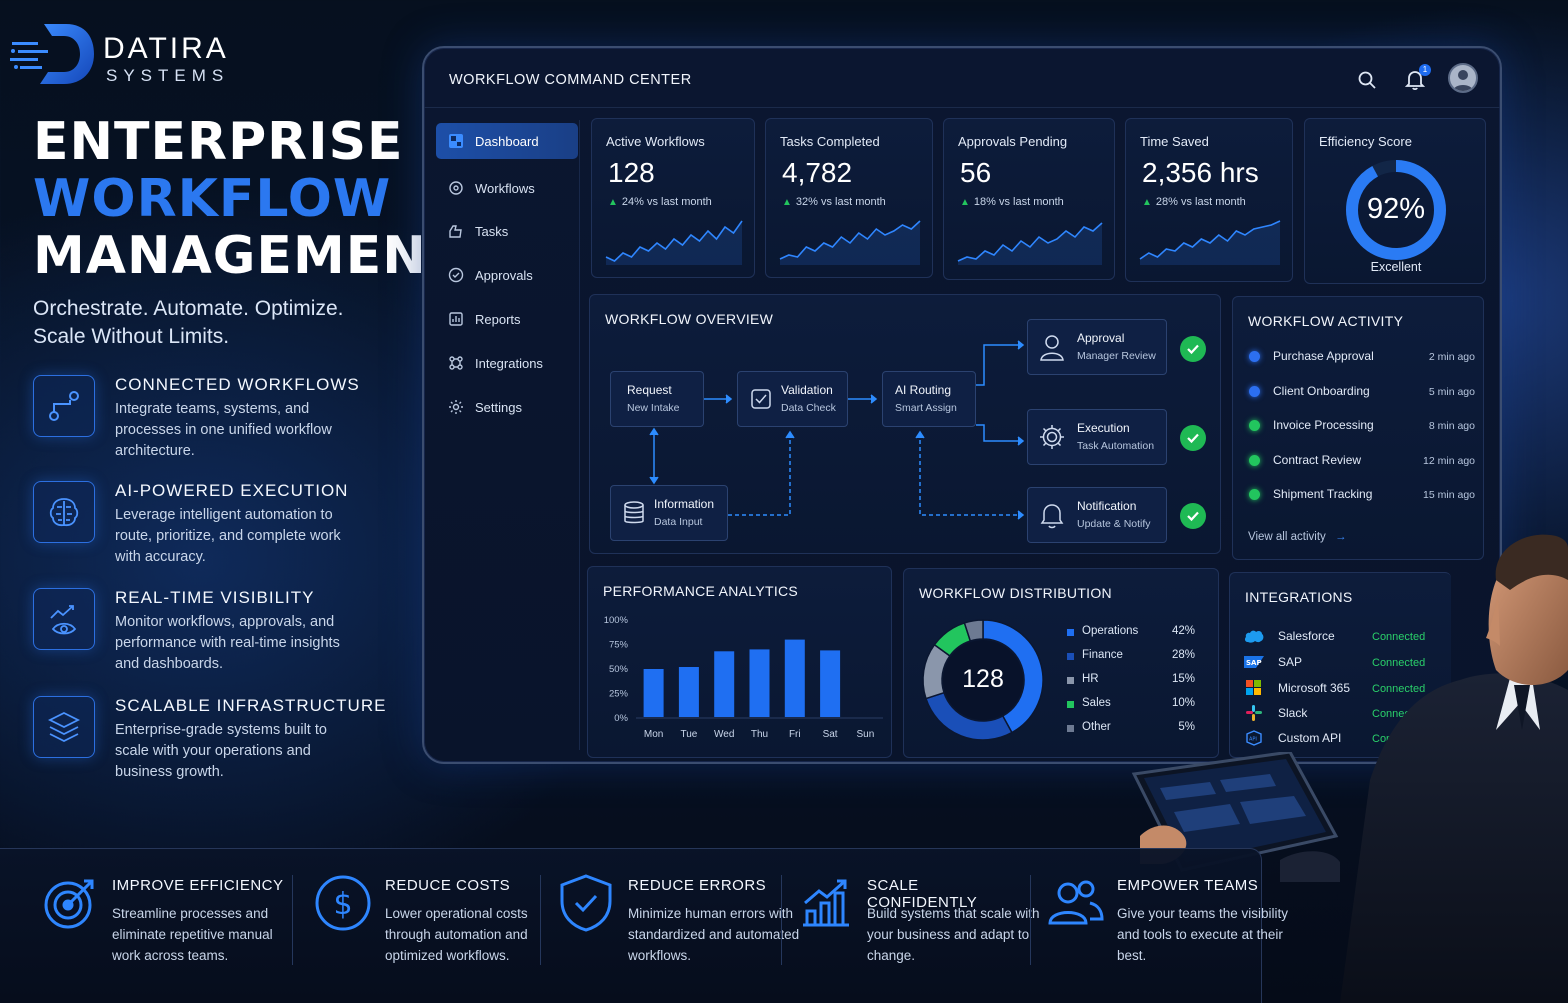 The height and width of the screenshot is (1003, 1568). Describe the element at coordinates (1131, 658) in the screenshot. I see `legend-item: Finance 28%` at that location.